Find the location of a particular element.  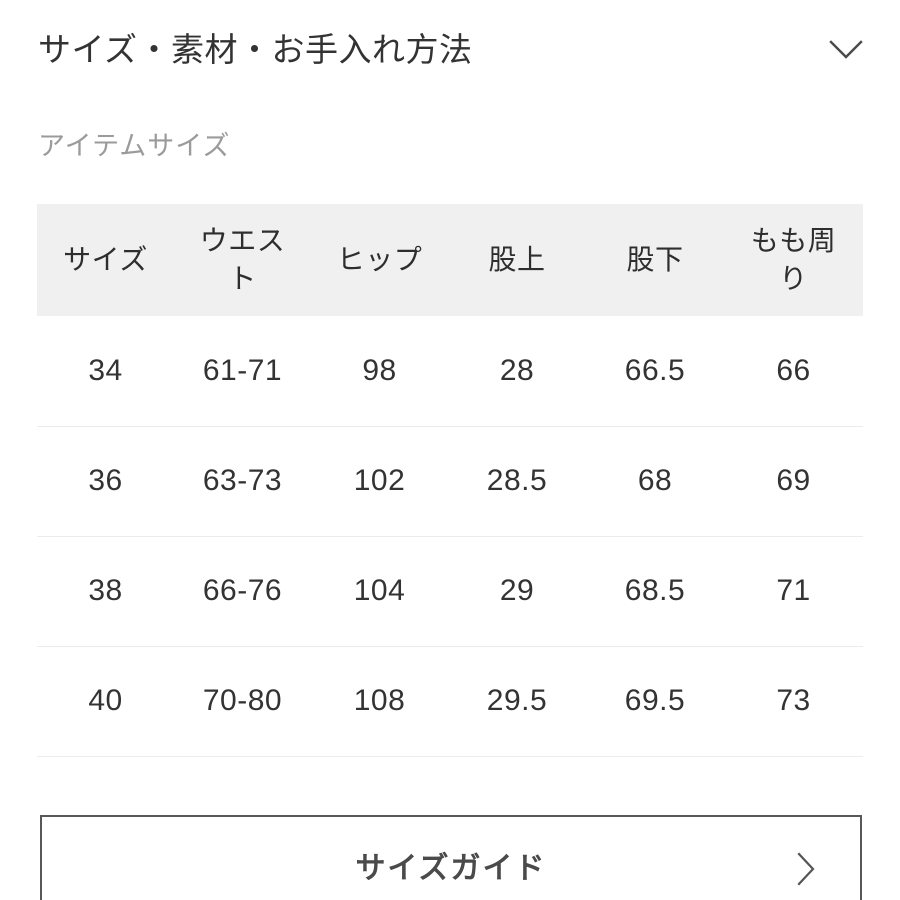

chevron-down-icon is located at coordinates (846, 50).